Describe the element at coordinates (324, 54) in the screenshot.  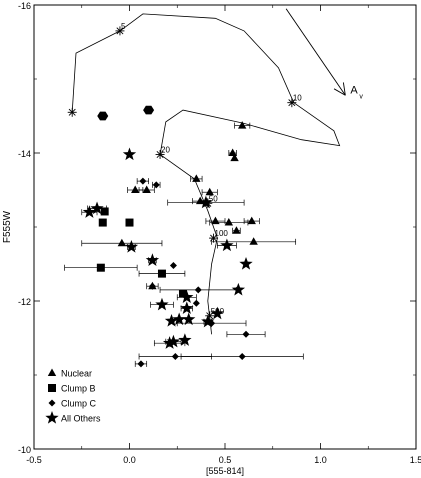
I see `reddening-vector: Av` at that location.